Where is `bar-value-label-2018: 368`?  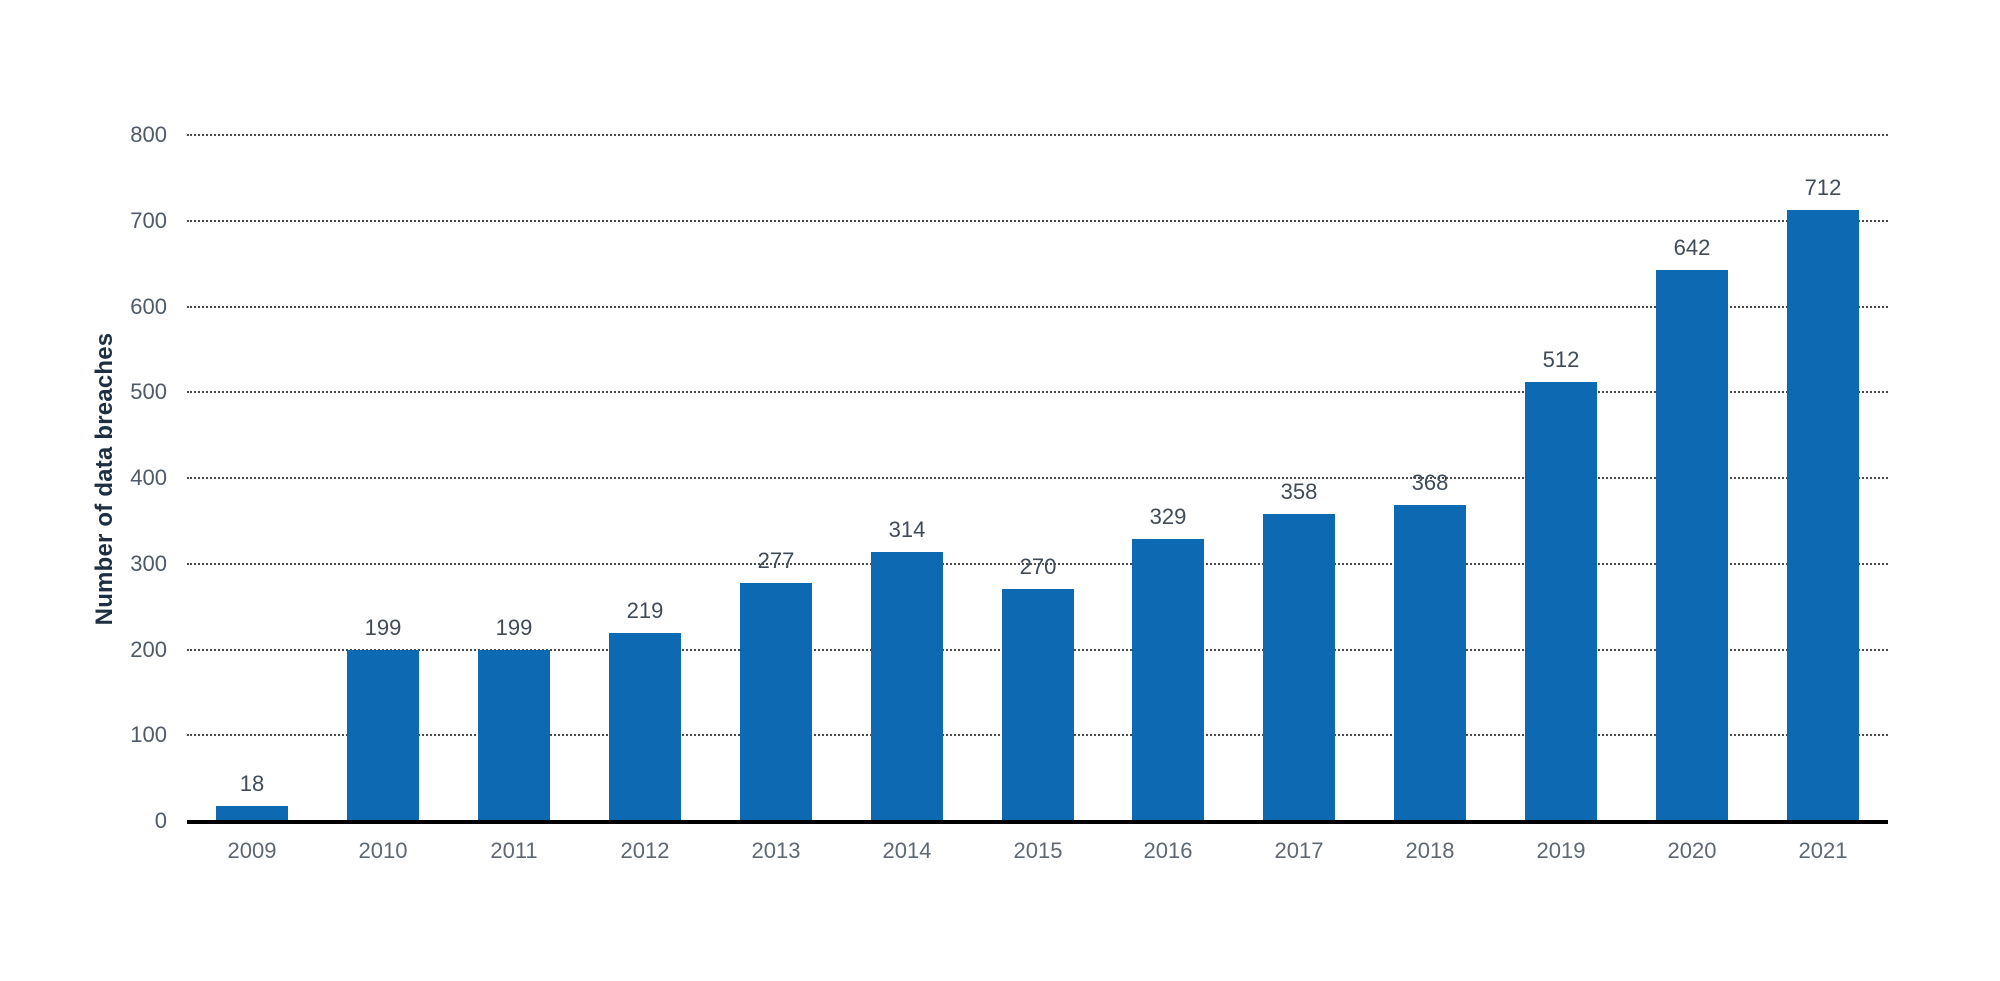
bar-value-label-2018: 368 is located at coordinates (1430, 482).